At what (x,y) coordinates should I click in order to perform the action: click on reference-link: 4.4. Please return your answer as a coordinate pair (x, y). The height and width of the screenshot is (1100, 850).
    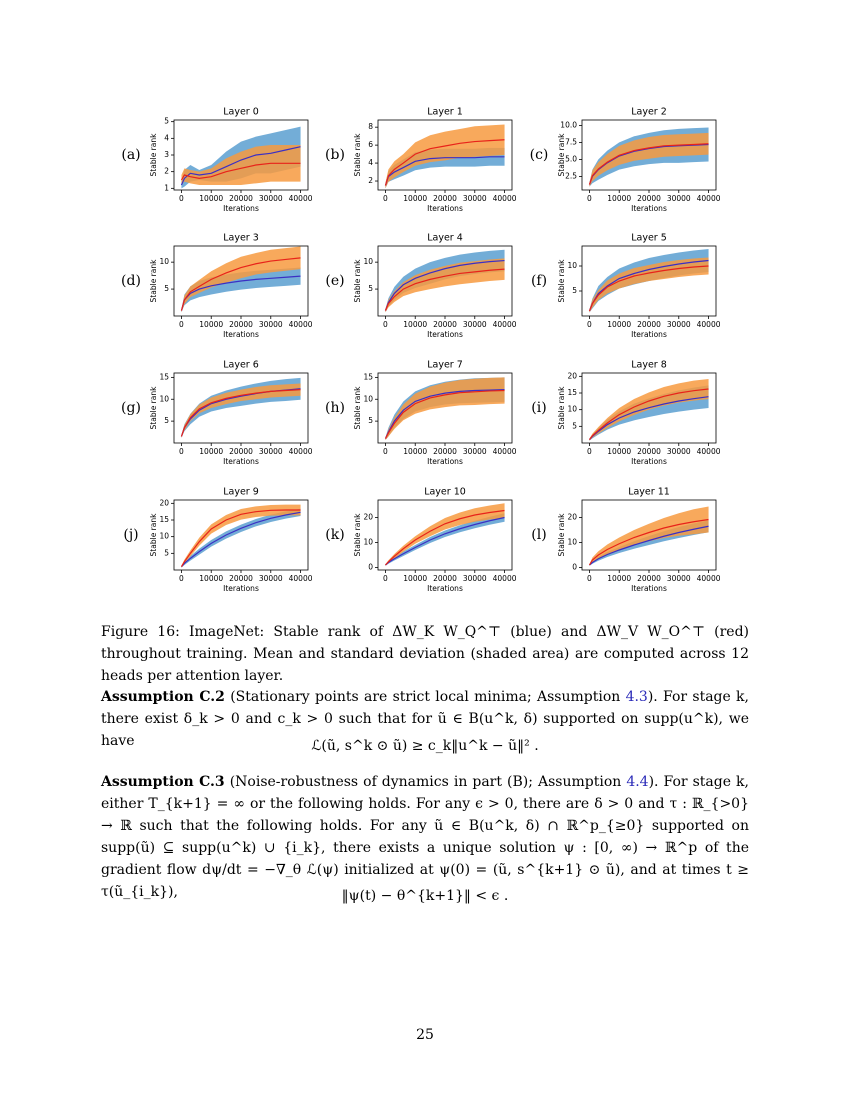
    Looking at the image, I should click on (637, 782).